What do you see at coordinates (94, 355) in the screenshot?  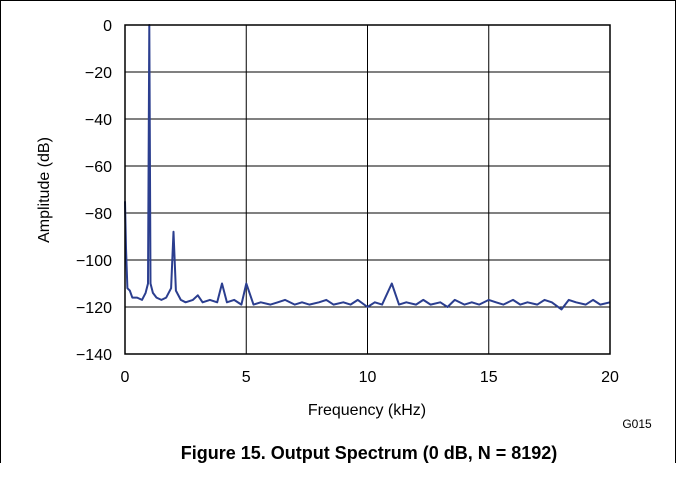 I see `y-tick-label: −140` at bounding box center [94, 355].